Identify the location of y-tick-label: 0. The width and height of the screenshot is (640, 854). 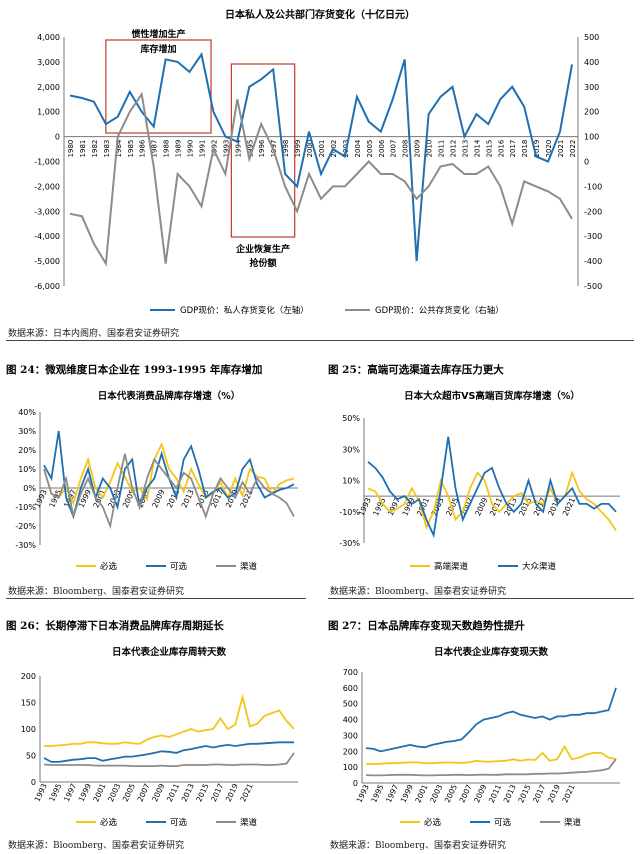
(355, 783).